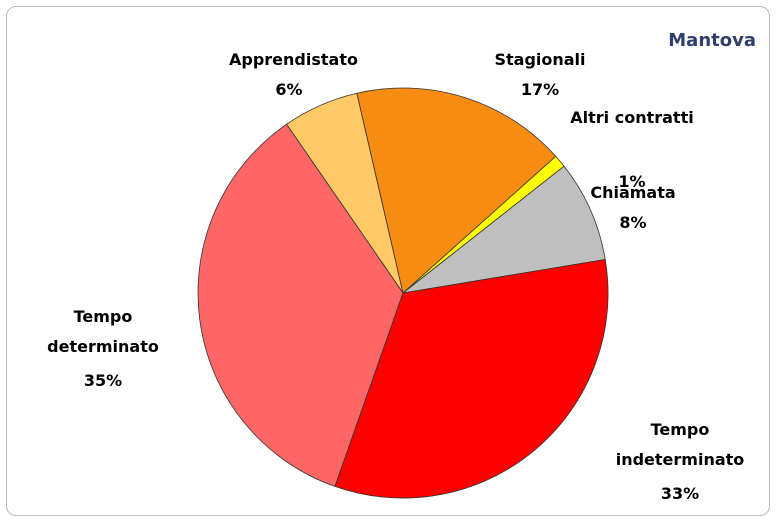 The width and height of the screenshot is (780, 525). I want to click on slice-value-label: 33%, so click(680, 493).